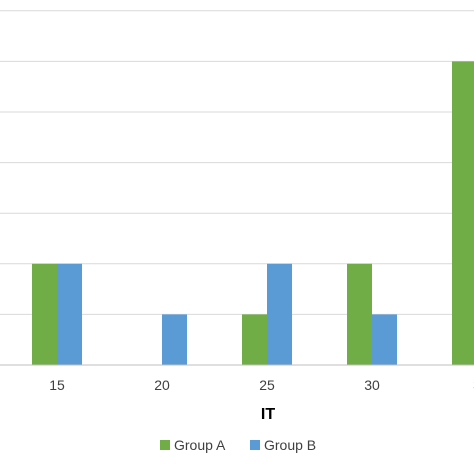  What do you see at coordinates (200, 445) in the screenshot?
I see `legend-label-group-a: Group A` at bounding box center [200, 445].